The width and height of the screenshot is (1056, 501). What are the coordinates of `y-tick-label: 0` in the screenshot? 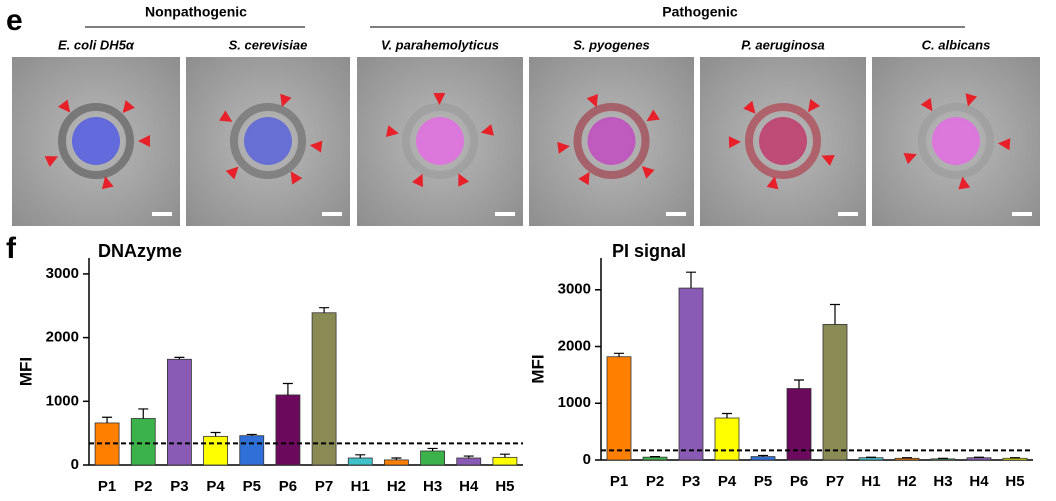 It's located at (587, 459).